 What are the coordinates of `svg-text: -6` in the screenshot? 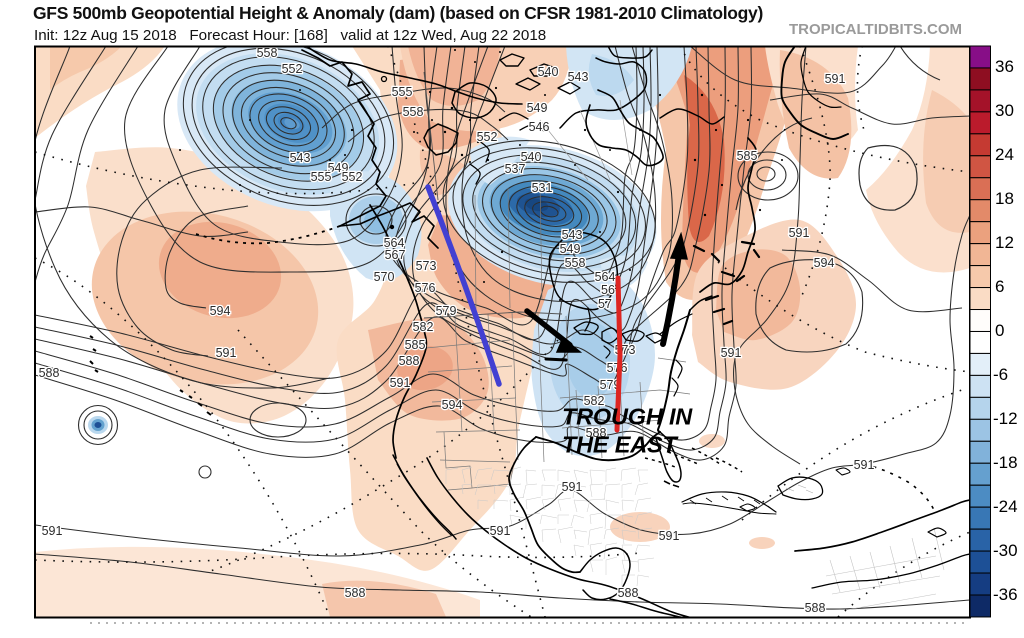 It's located at (1000, 374).